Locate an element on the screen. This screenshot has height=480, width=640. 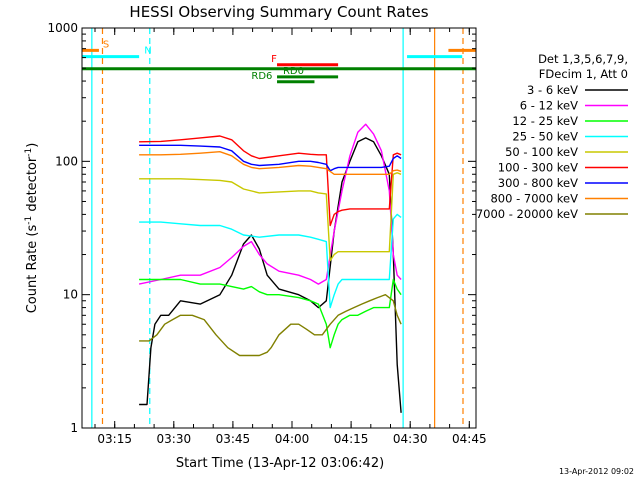
timestamp: 13-Apr-2012 09:02 is located at coordinates (596, 471).